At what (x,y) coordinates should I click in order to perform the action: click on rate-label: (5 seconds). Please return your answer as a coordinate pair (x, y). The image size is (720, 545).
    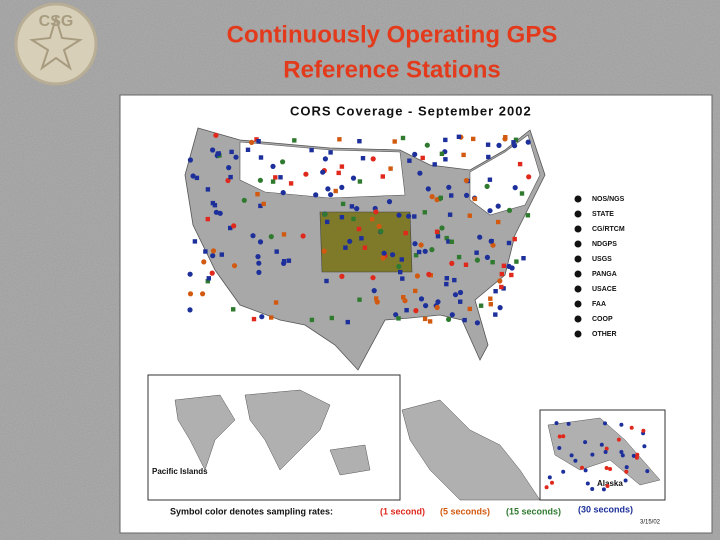
    Looking at the image, I should click on (465, 511).